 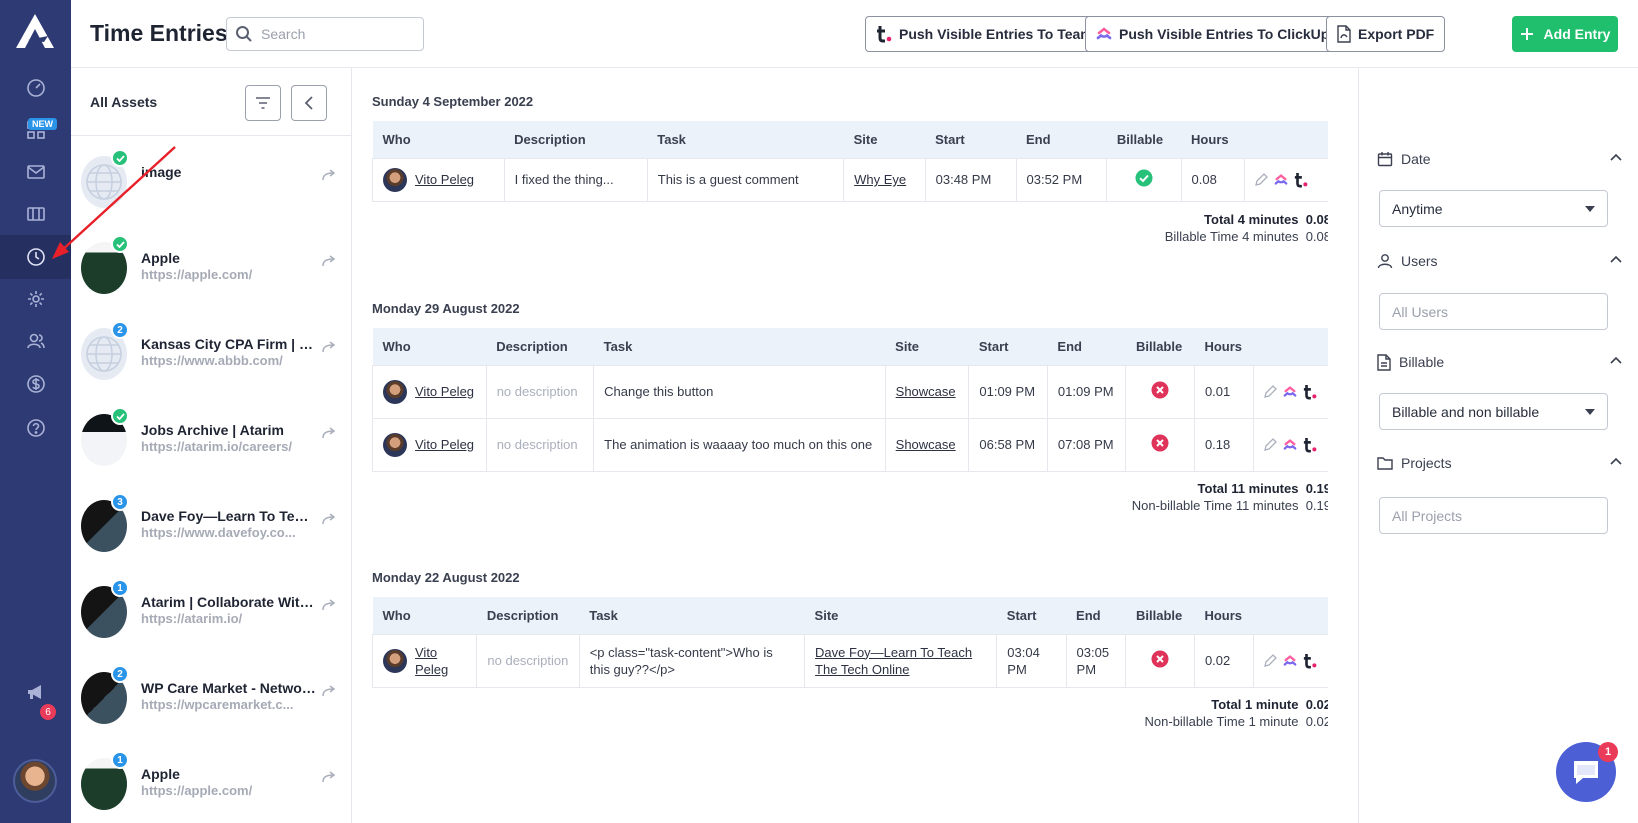 What do you see at coordinates (1493, 208) in the screenshot?
I see `date-select: Anytime` at bounding box center [1493, 208].